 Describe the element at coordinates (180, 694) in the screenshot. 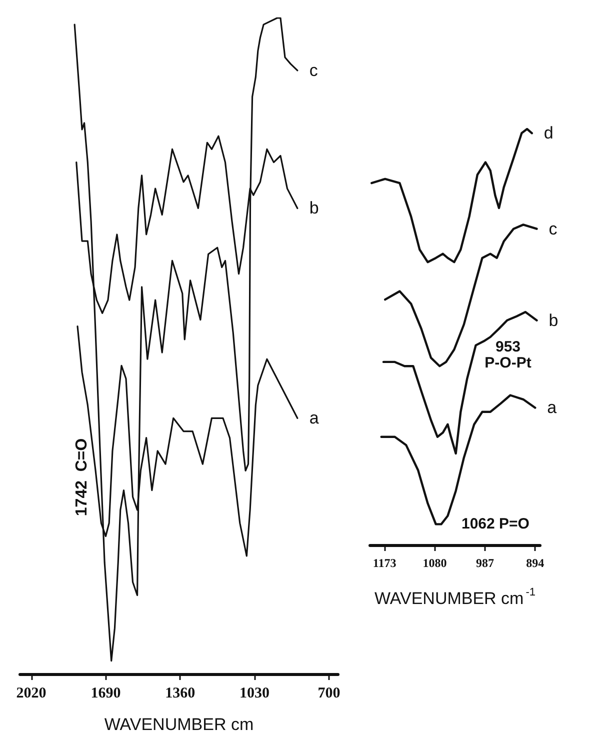

I see `x-tick-label: 1360` at that location.